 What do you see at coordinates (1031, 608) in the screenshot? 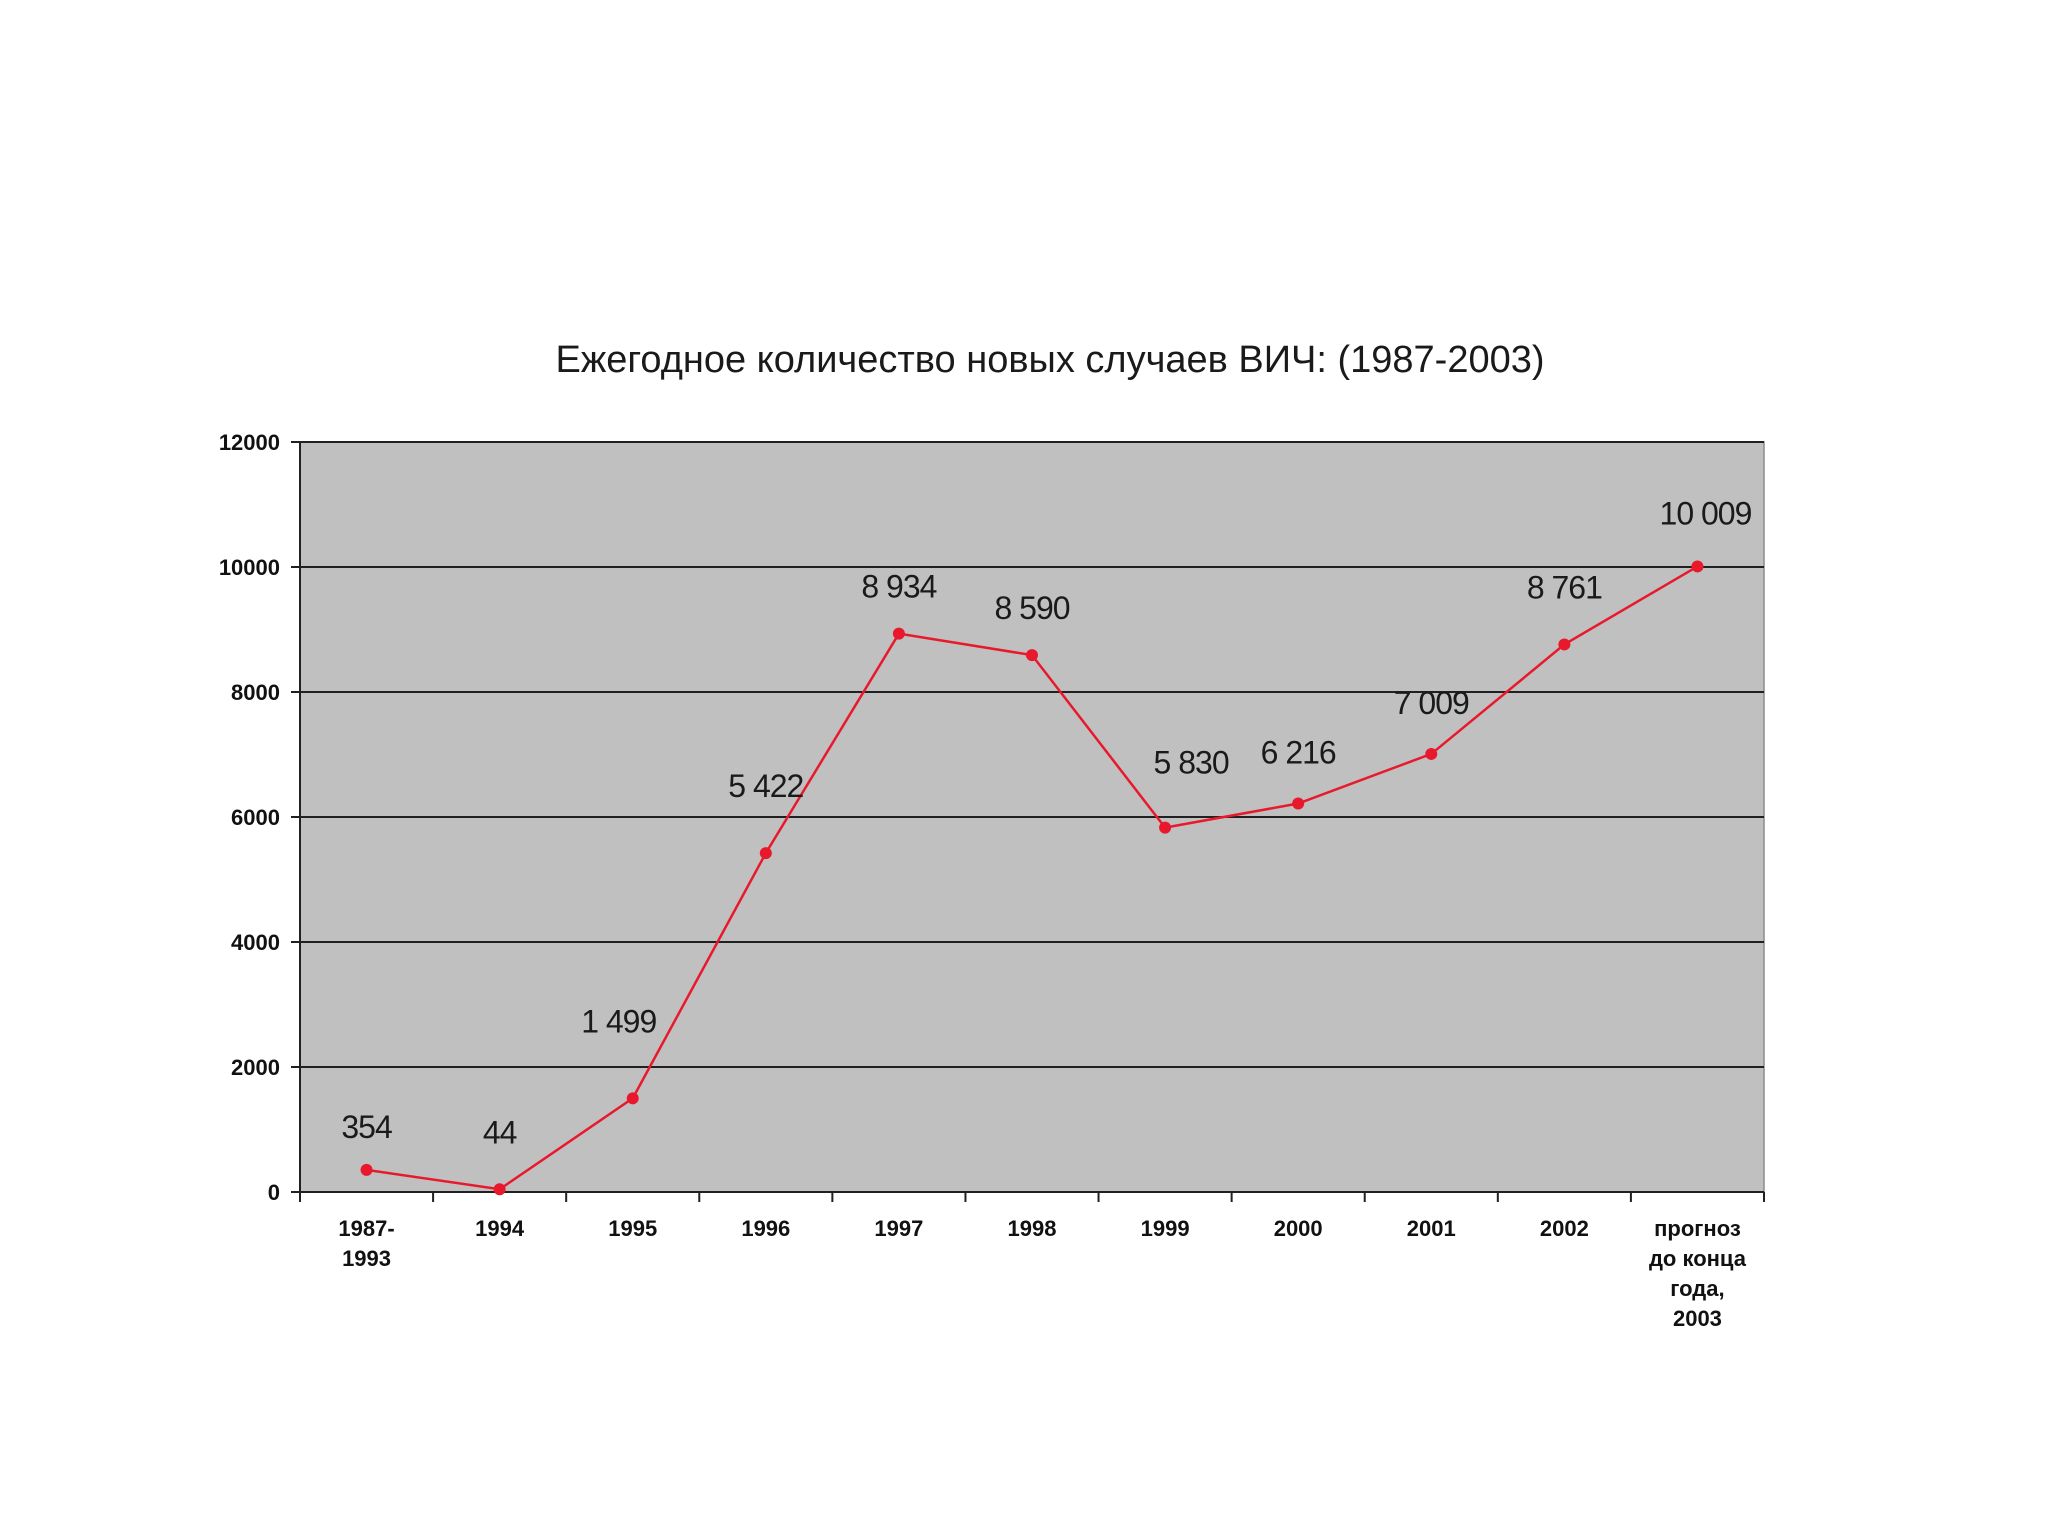
I see `data-label: 8 590` at bounding box center [1031, 608].